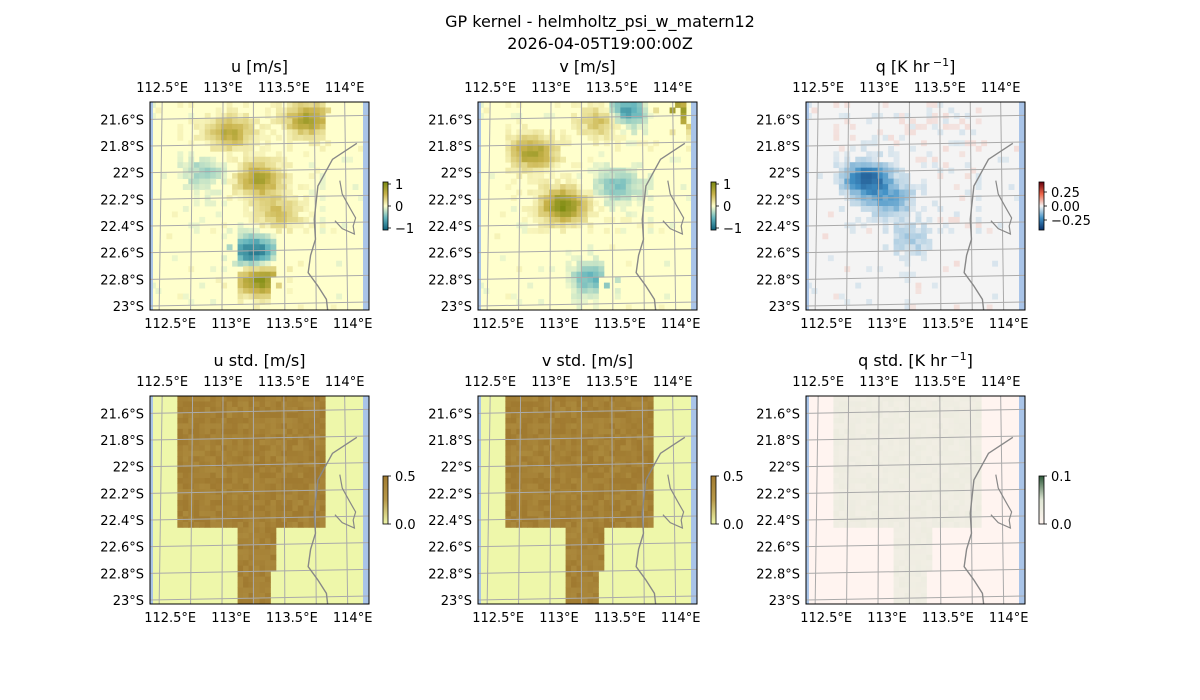 The image size is (1200, 700). Describe the element at coordinates (122, 227) in the screenshot. I see `y-tick-label: 22.4°S` at that location.